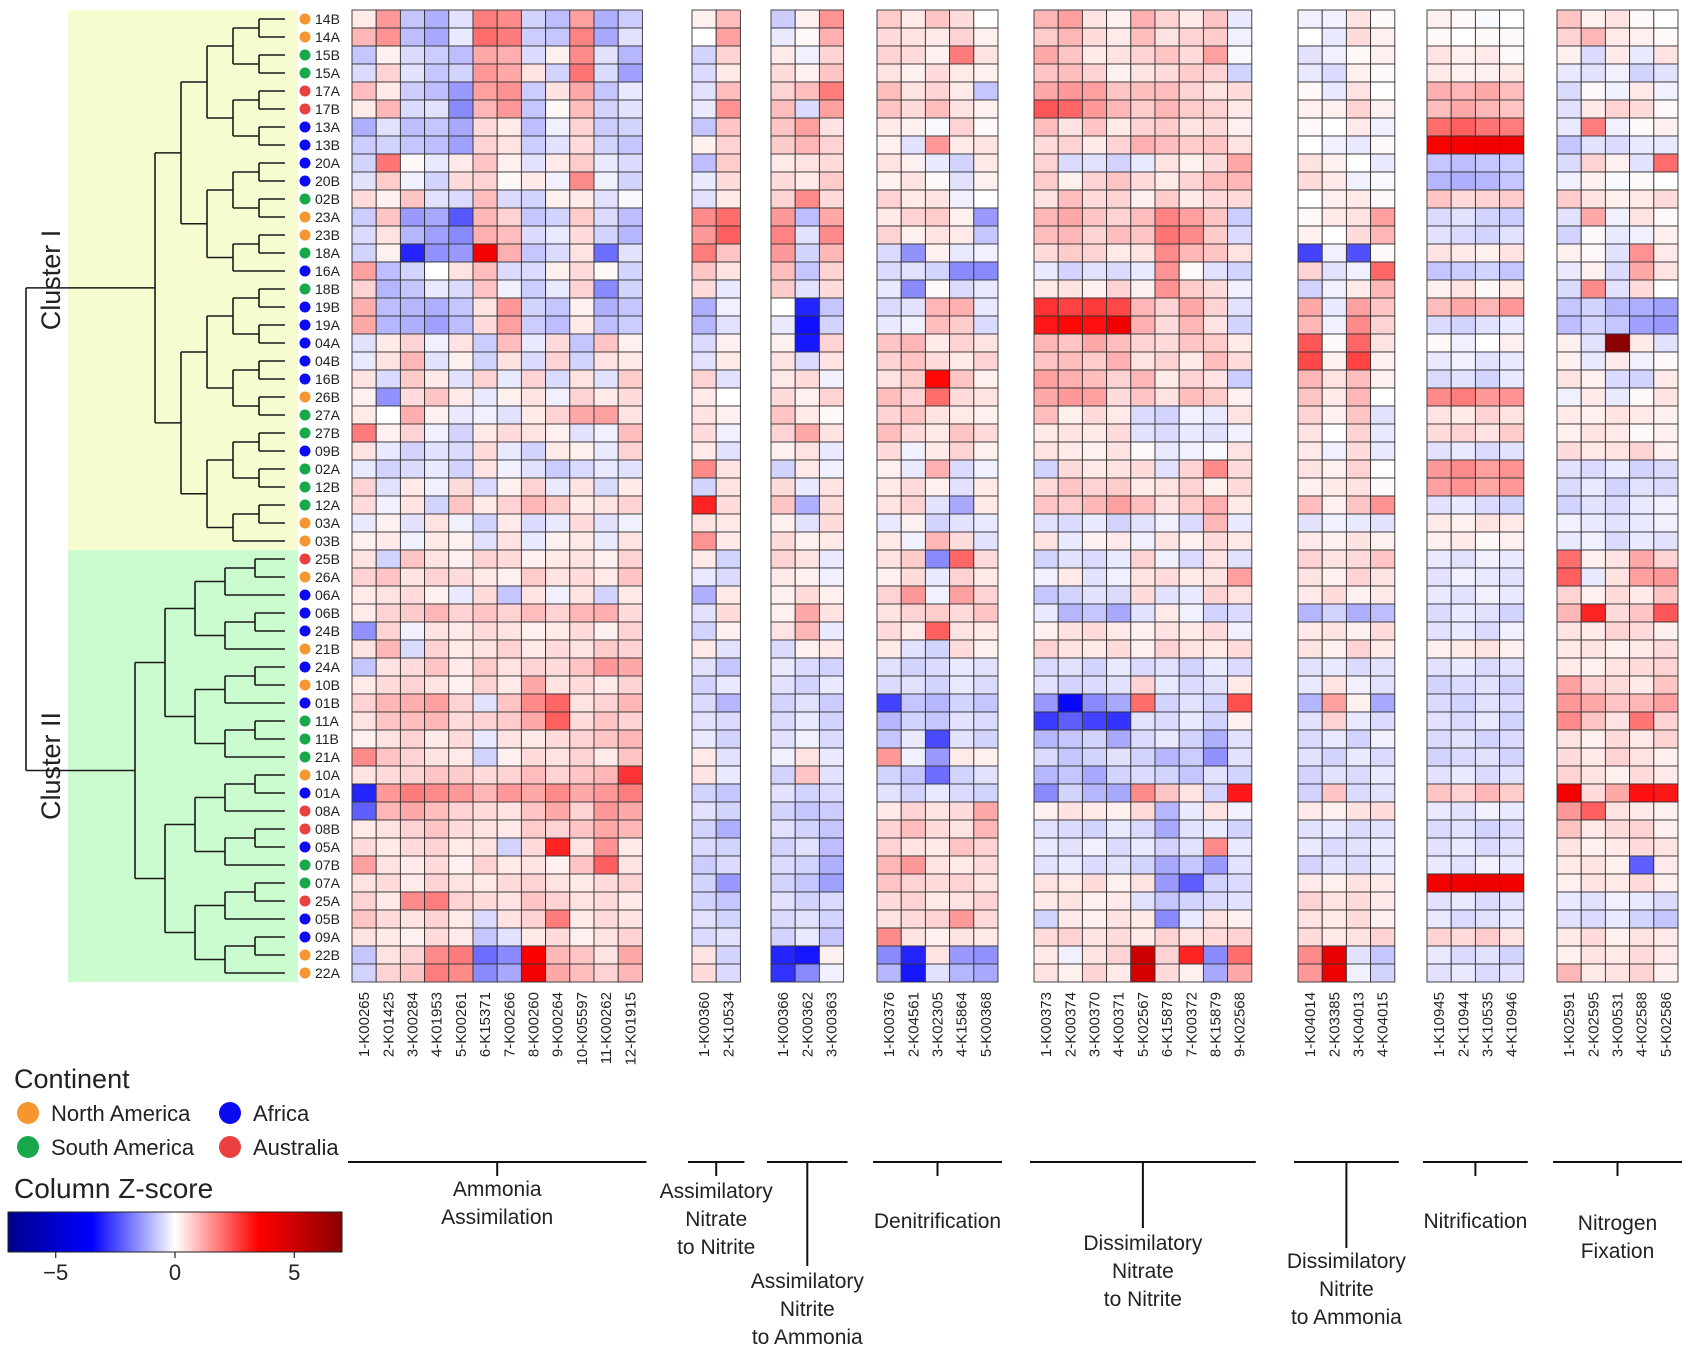 The height and width of the screenshot is (1353, 1697). I want to click on row-label: 17B, so click(327, 109).